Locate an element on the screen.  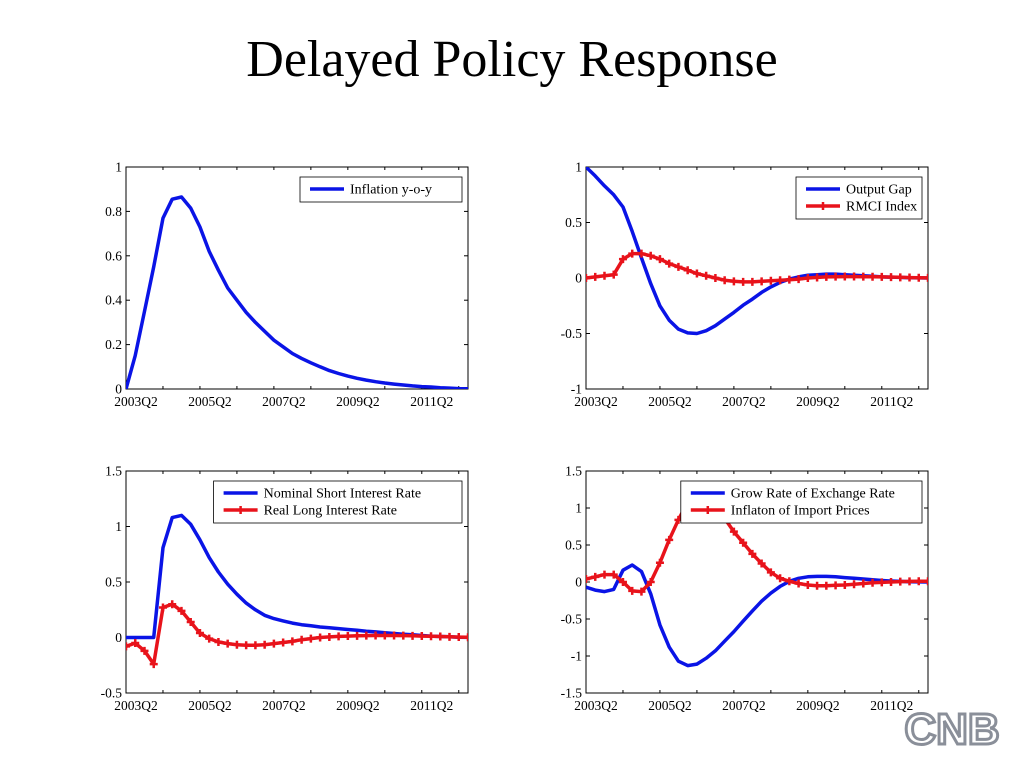
legend-label: RMCI Index is located at coordinates (881, 207).